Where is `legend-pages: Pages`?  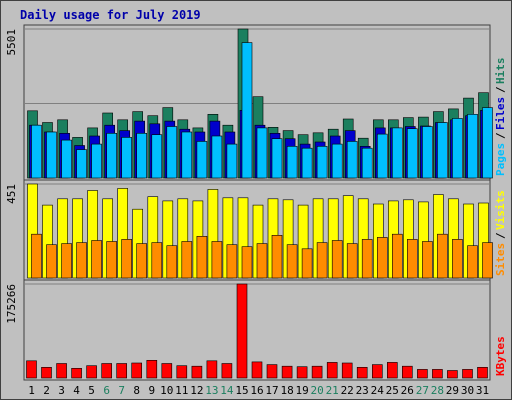 legend-pages: Pages is located at coordinates (500, 159).